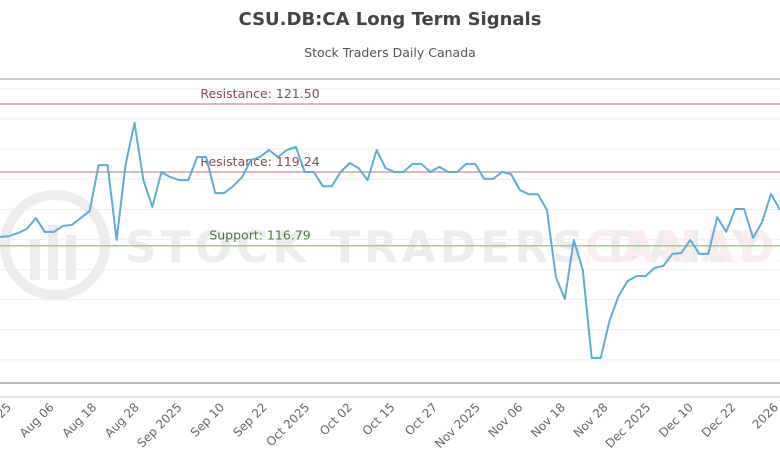 The width and height of the screenshot is (780, 470). I want to click on x-tick-label: Dec 10, so click(676, 420).